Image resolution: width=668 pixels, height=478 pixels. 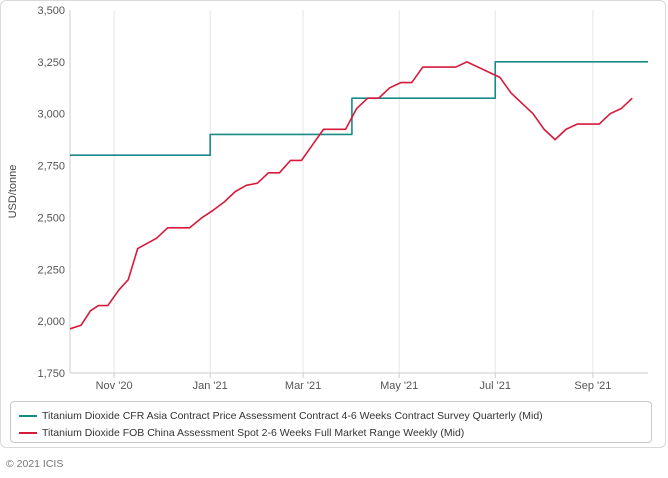 What do you see at coordinates (51, 11) in the screenshot?
I see `y-tick-label: 3,500` at bounding box center [51, 11].